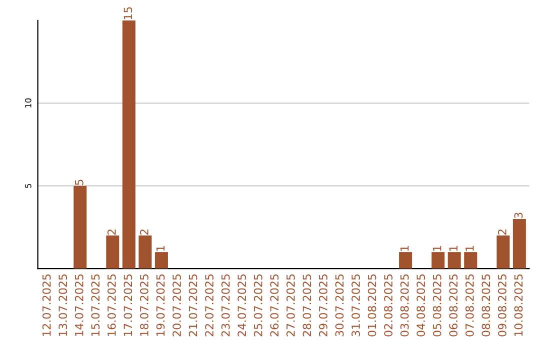 Image resolution: width=540 pixels, height=340 pixels. Describe the element at coordinates (502, 305) in the screenshot. I see `x-tick-label: 09.08.2025` at that location.